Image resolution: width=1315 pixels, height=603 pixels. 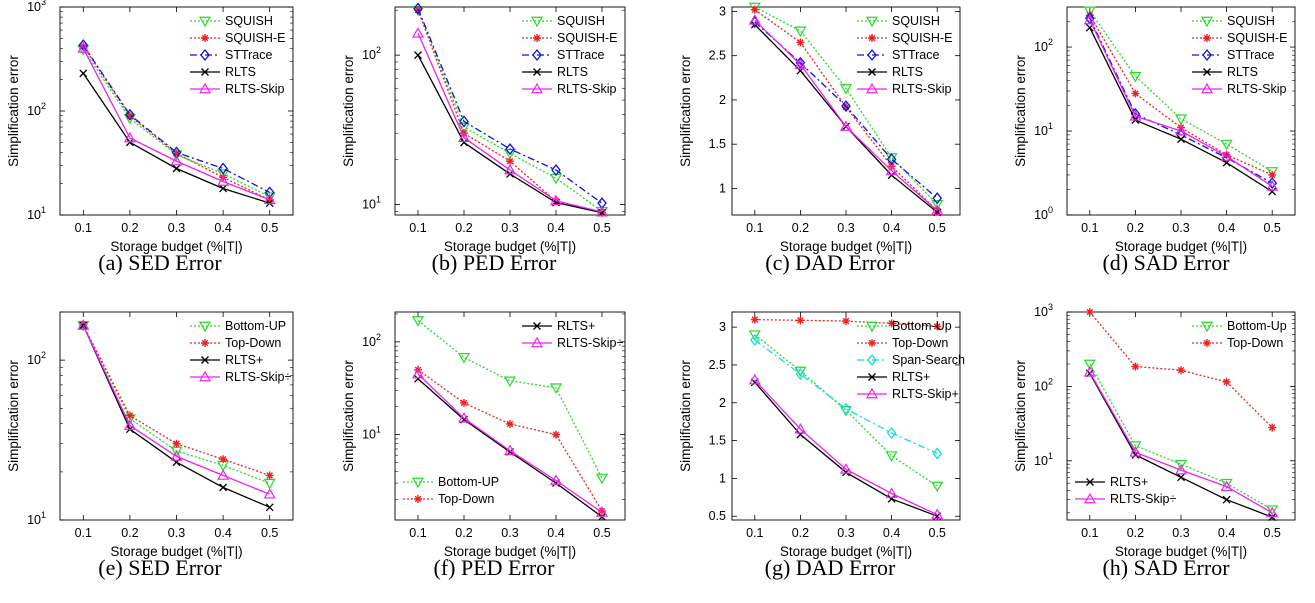 I want to click on legend-entry: RLTS-Skip÷, so click(x=1126, y=499).